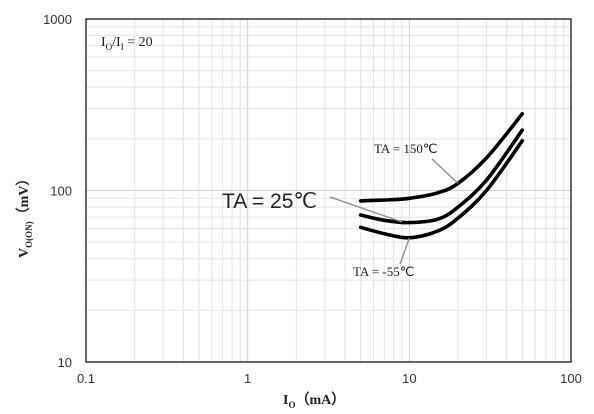 This screenshot has width=594, height=414. Describe the element at coordinates (65, 362) in the screenshot. I see `y-tick-label: 10` at that location.